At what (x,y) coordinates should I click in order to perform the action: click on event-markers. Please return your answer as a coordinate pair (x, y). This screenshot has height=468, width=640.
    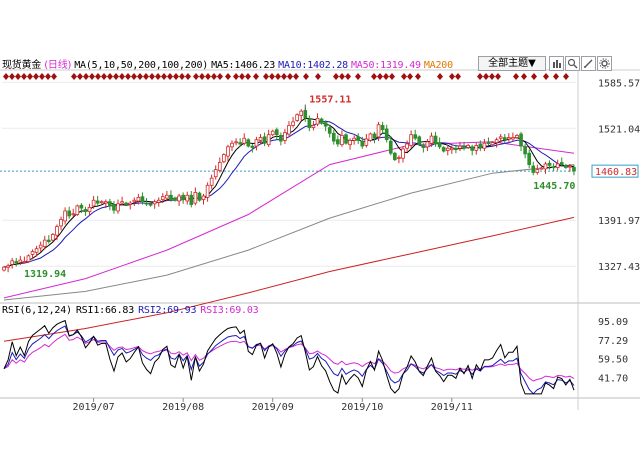
    Looking at the image, I should click on (286, 76).